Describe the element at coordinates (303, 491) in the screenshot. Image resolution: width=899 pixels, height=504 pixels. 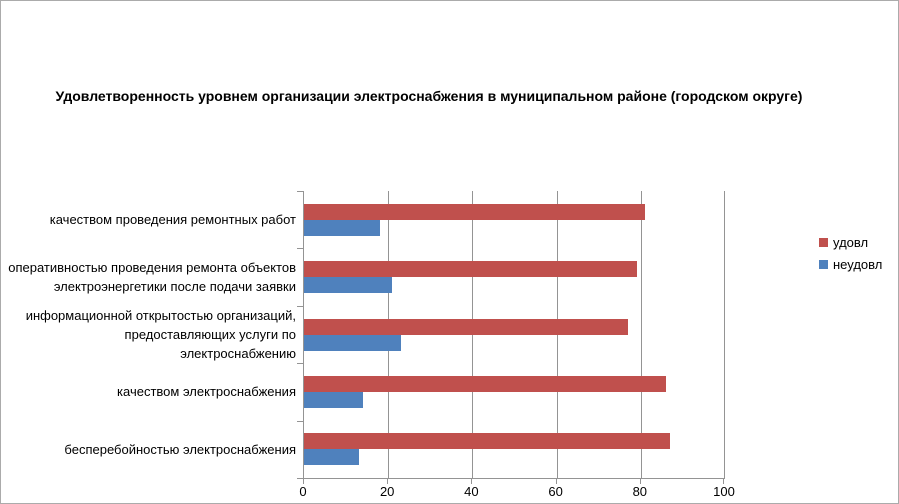
I see `x-tick-label: 0` at that location.